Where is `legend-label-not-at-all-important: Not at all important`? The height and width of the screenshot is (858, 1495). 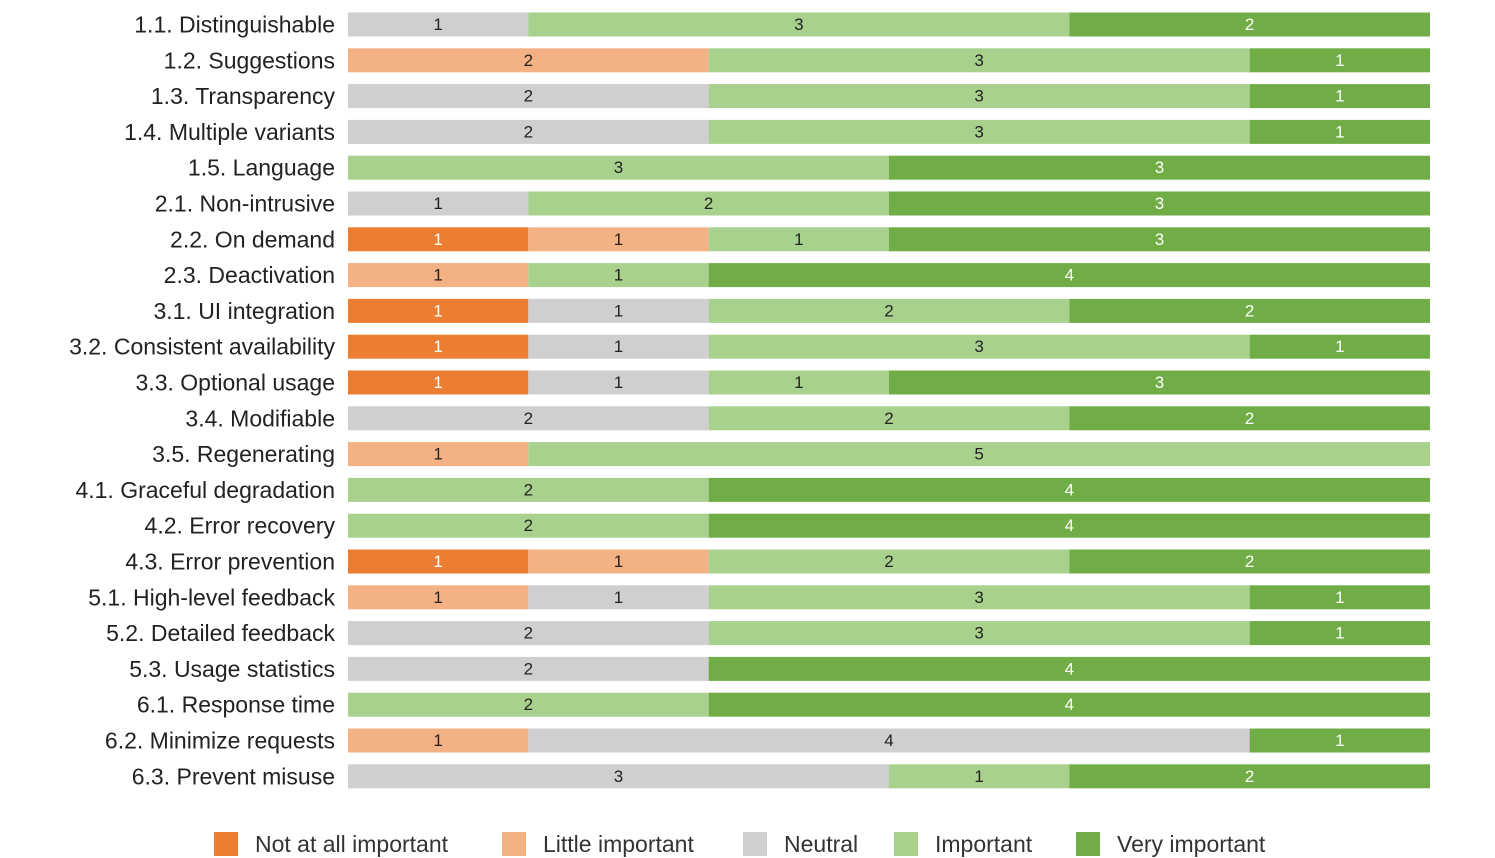 legend-label-not-at-all-important: Not at all important is located at coordinates (352, 844).